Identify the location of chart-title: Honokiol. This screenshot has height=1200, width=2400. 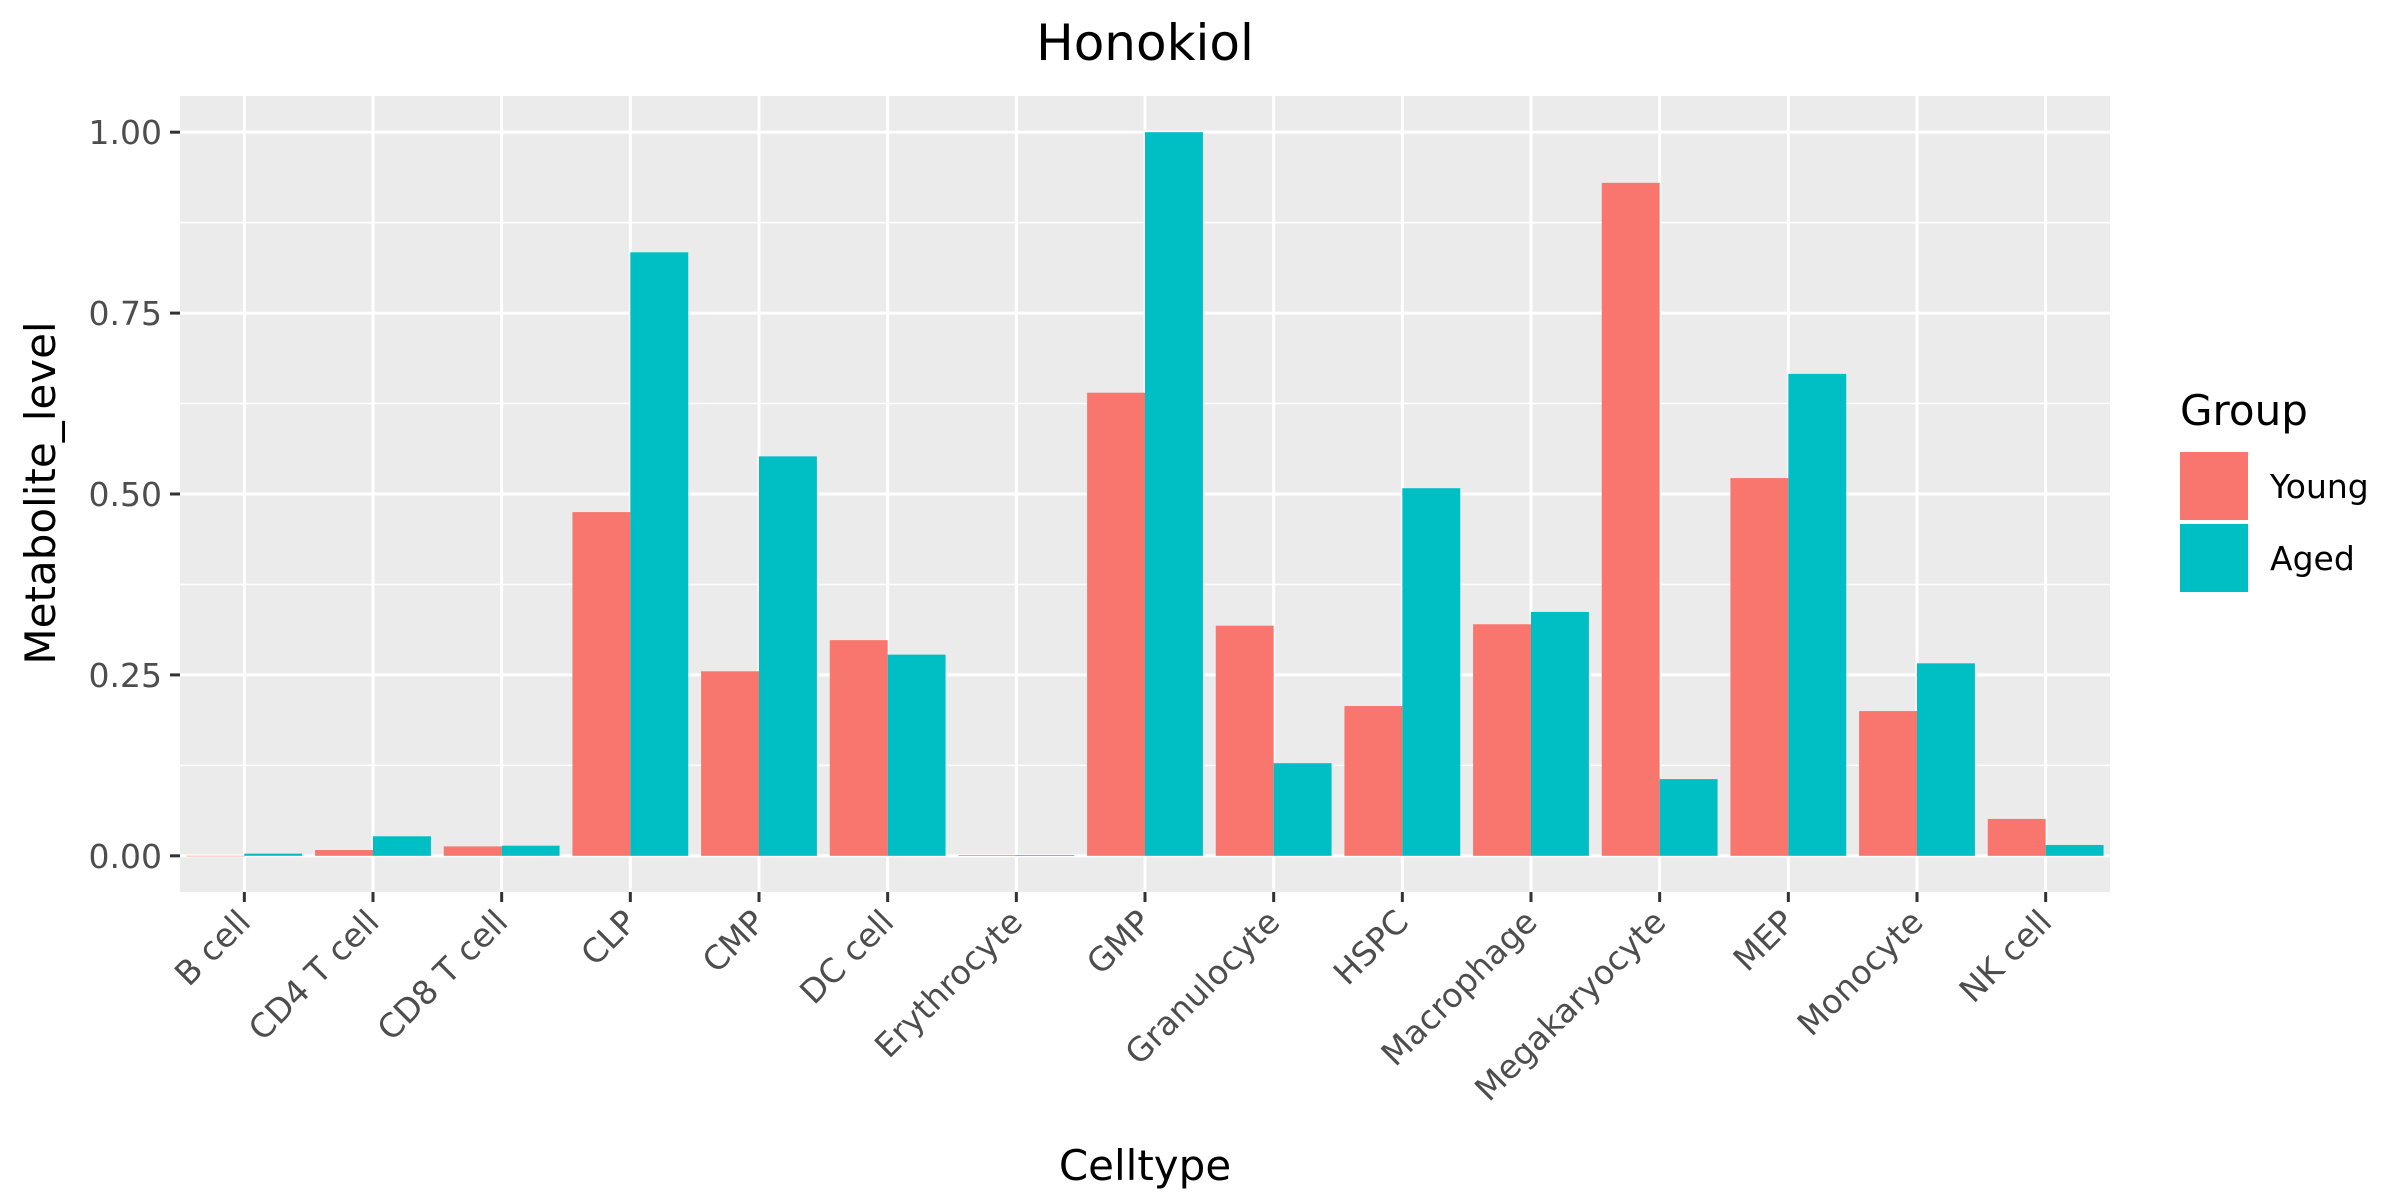
(1145, 43).